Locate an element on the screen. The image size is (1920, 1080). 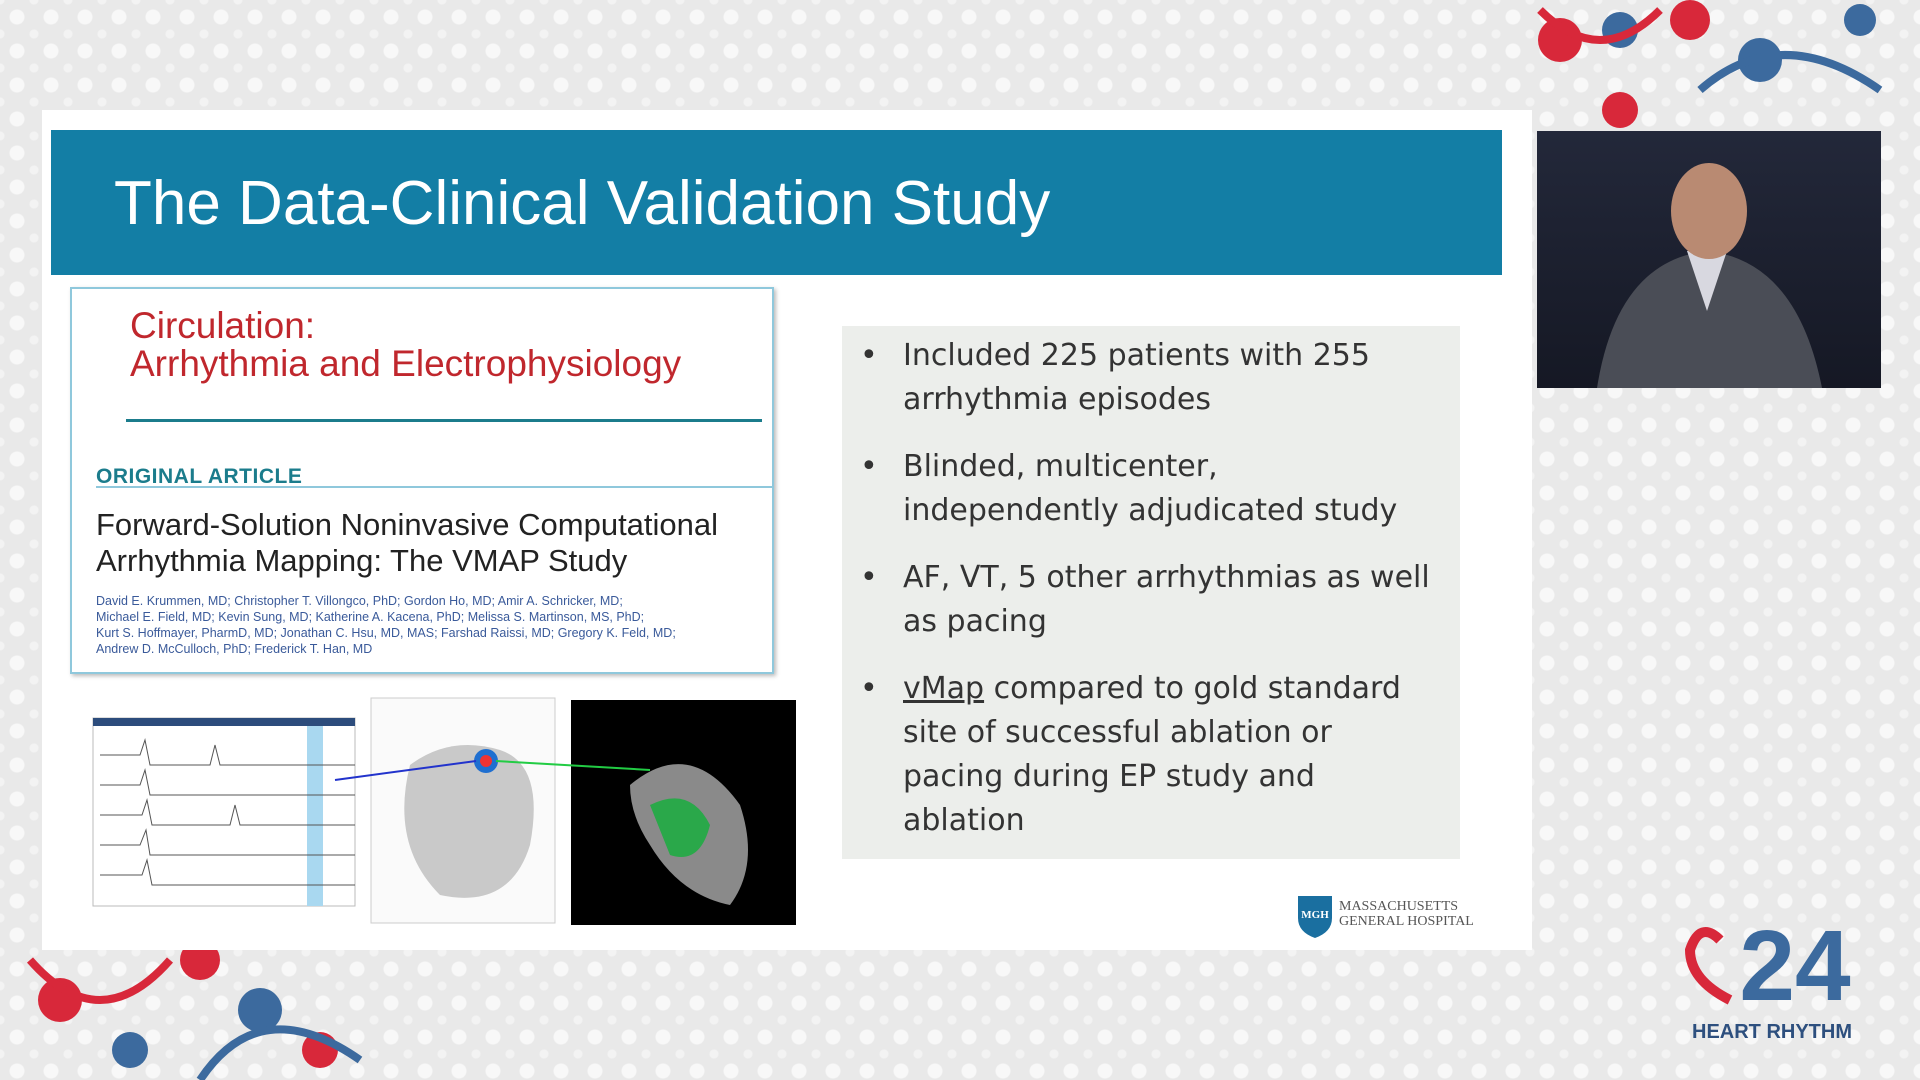
article-title: Arrhythmia Mapping: The VMAP Study is located at coordinates (362, 560).